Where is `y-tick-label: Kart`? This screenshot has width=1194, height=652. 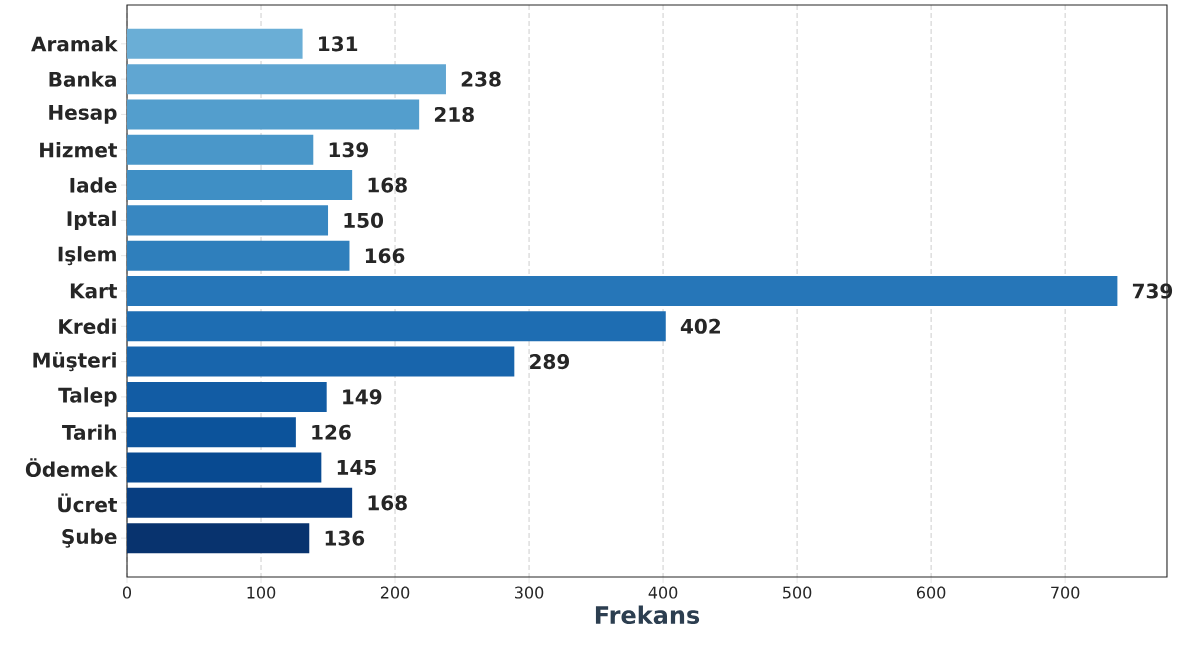
y-tick-label: Kart is located at coordinates (94, 291).